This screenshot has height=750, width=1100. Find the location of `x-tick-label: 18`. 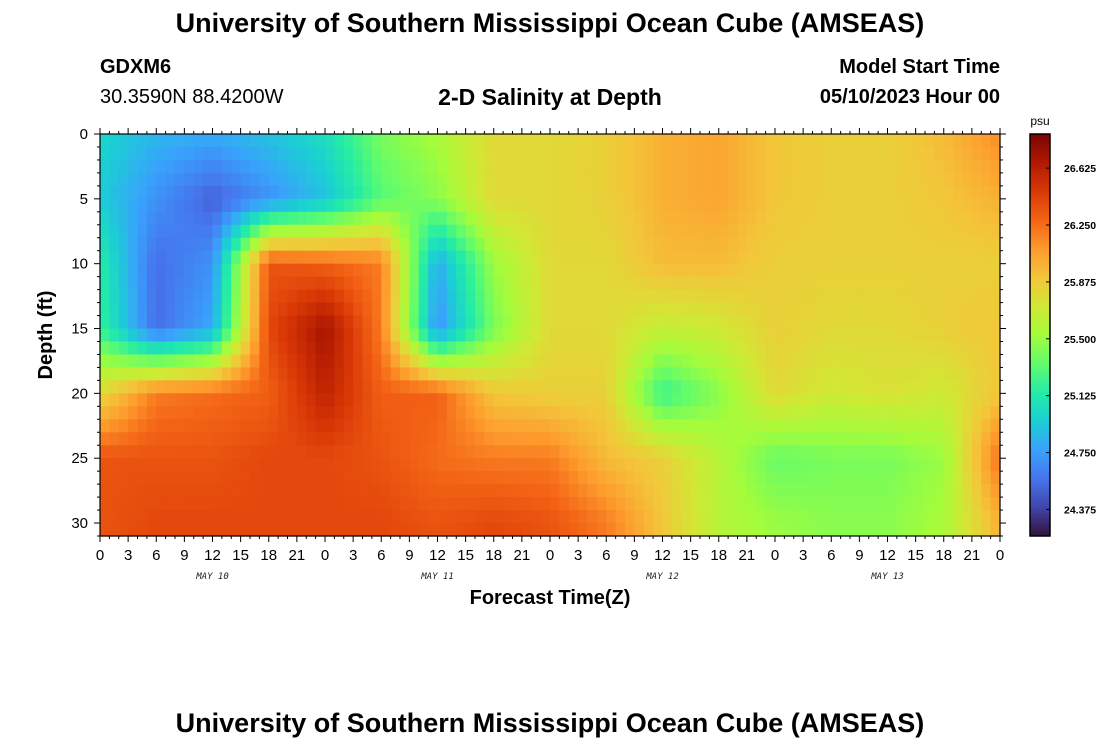

x-tick-label: 18 is located at coordinates (268, 555).